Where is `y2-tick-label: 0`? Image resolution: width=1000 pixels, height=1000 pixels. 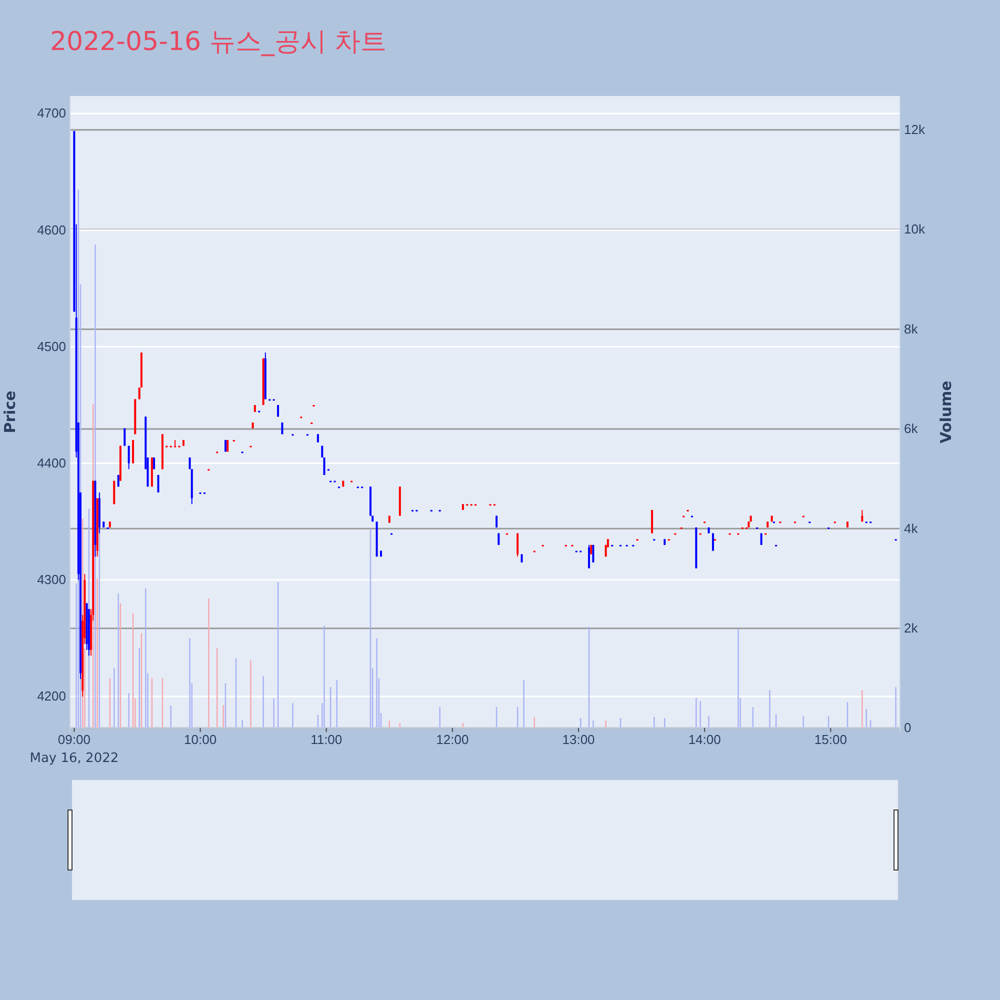 y2-tick-label: 0 is located at coordinates (908, 728).